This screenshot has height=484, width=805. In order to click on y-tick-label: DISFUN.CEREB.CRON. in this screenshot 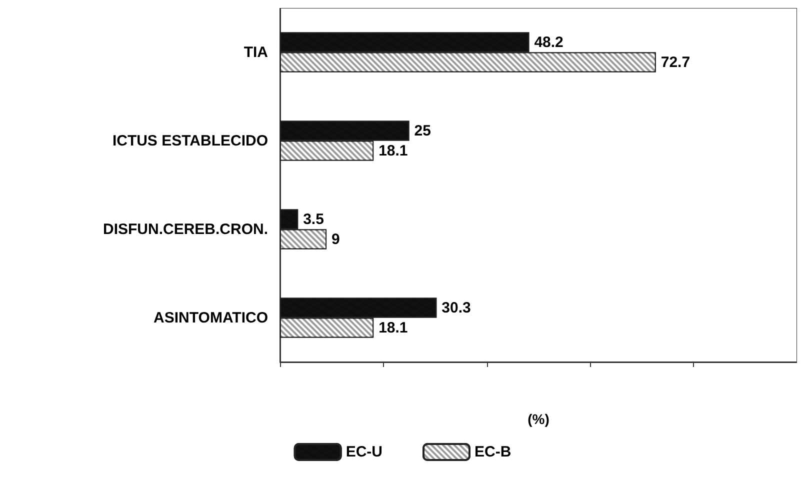, I will do `click(185, 229)`.